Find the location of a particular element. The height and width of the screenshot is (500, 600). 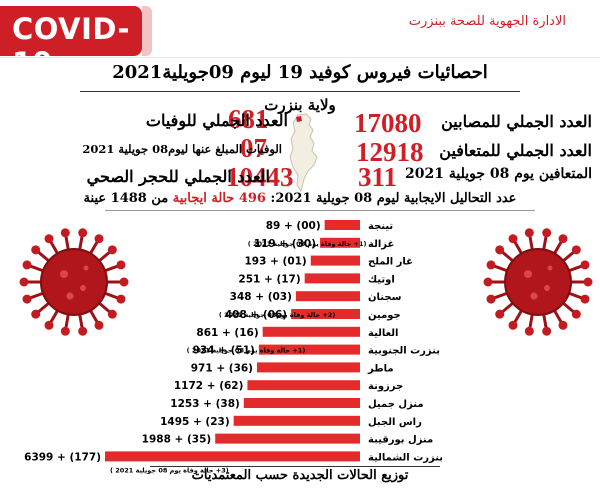

value-label-0: 89 + (00) is located at coordinates (293, 226).